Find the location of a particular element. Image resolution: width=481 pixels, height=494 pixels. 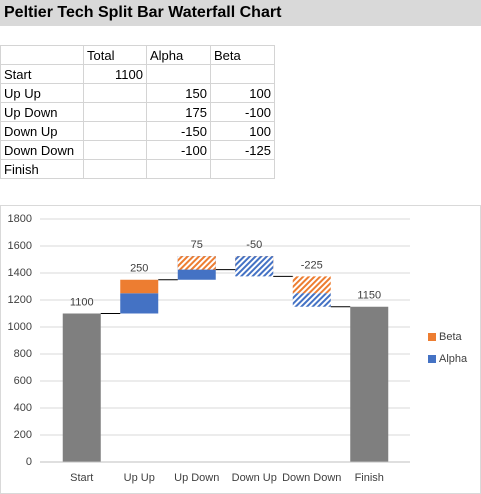

header-cell is located at coordinates (42, 55).